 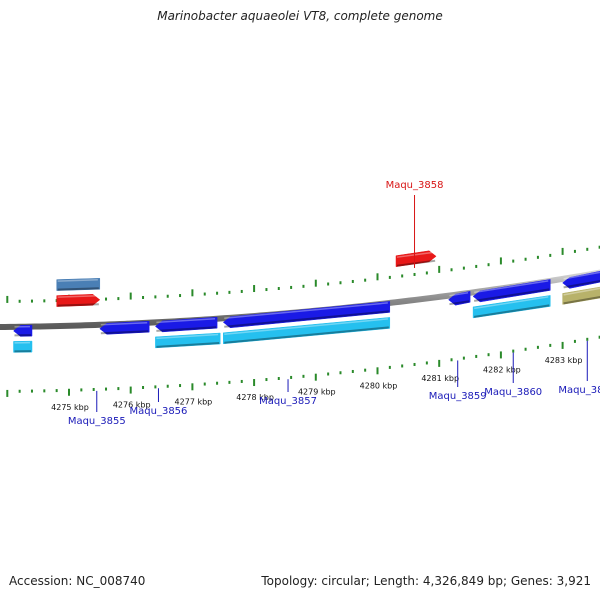 I want to click on gene-label: Maqu_3856, so click(x=159, y=402).